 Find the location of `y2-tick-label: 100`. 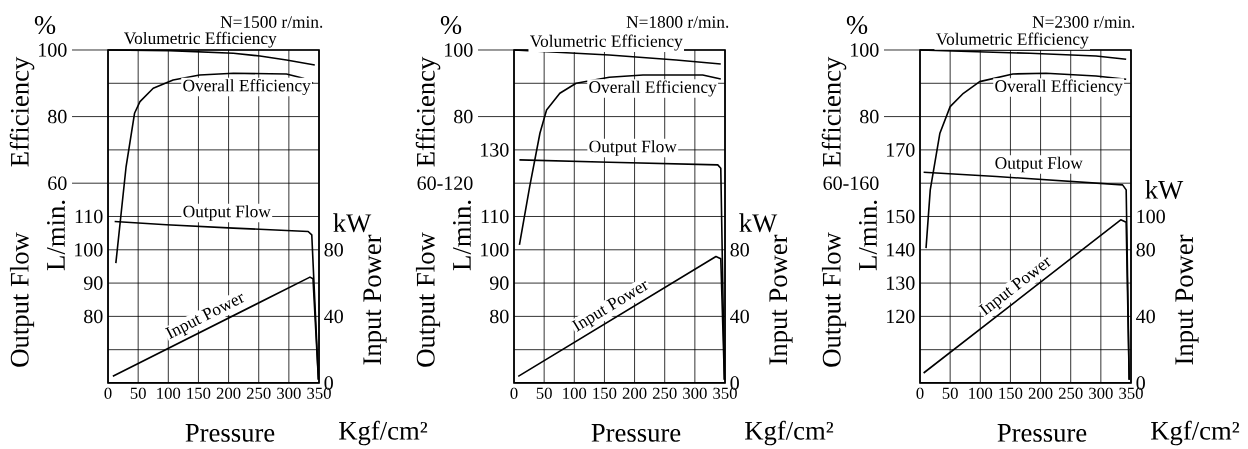

y2-tick-label: 100 is located at coordinates (1151, 216).